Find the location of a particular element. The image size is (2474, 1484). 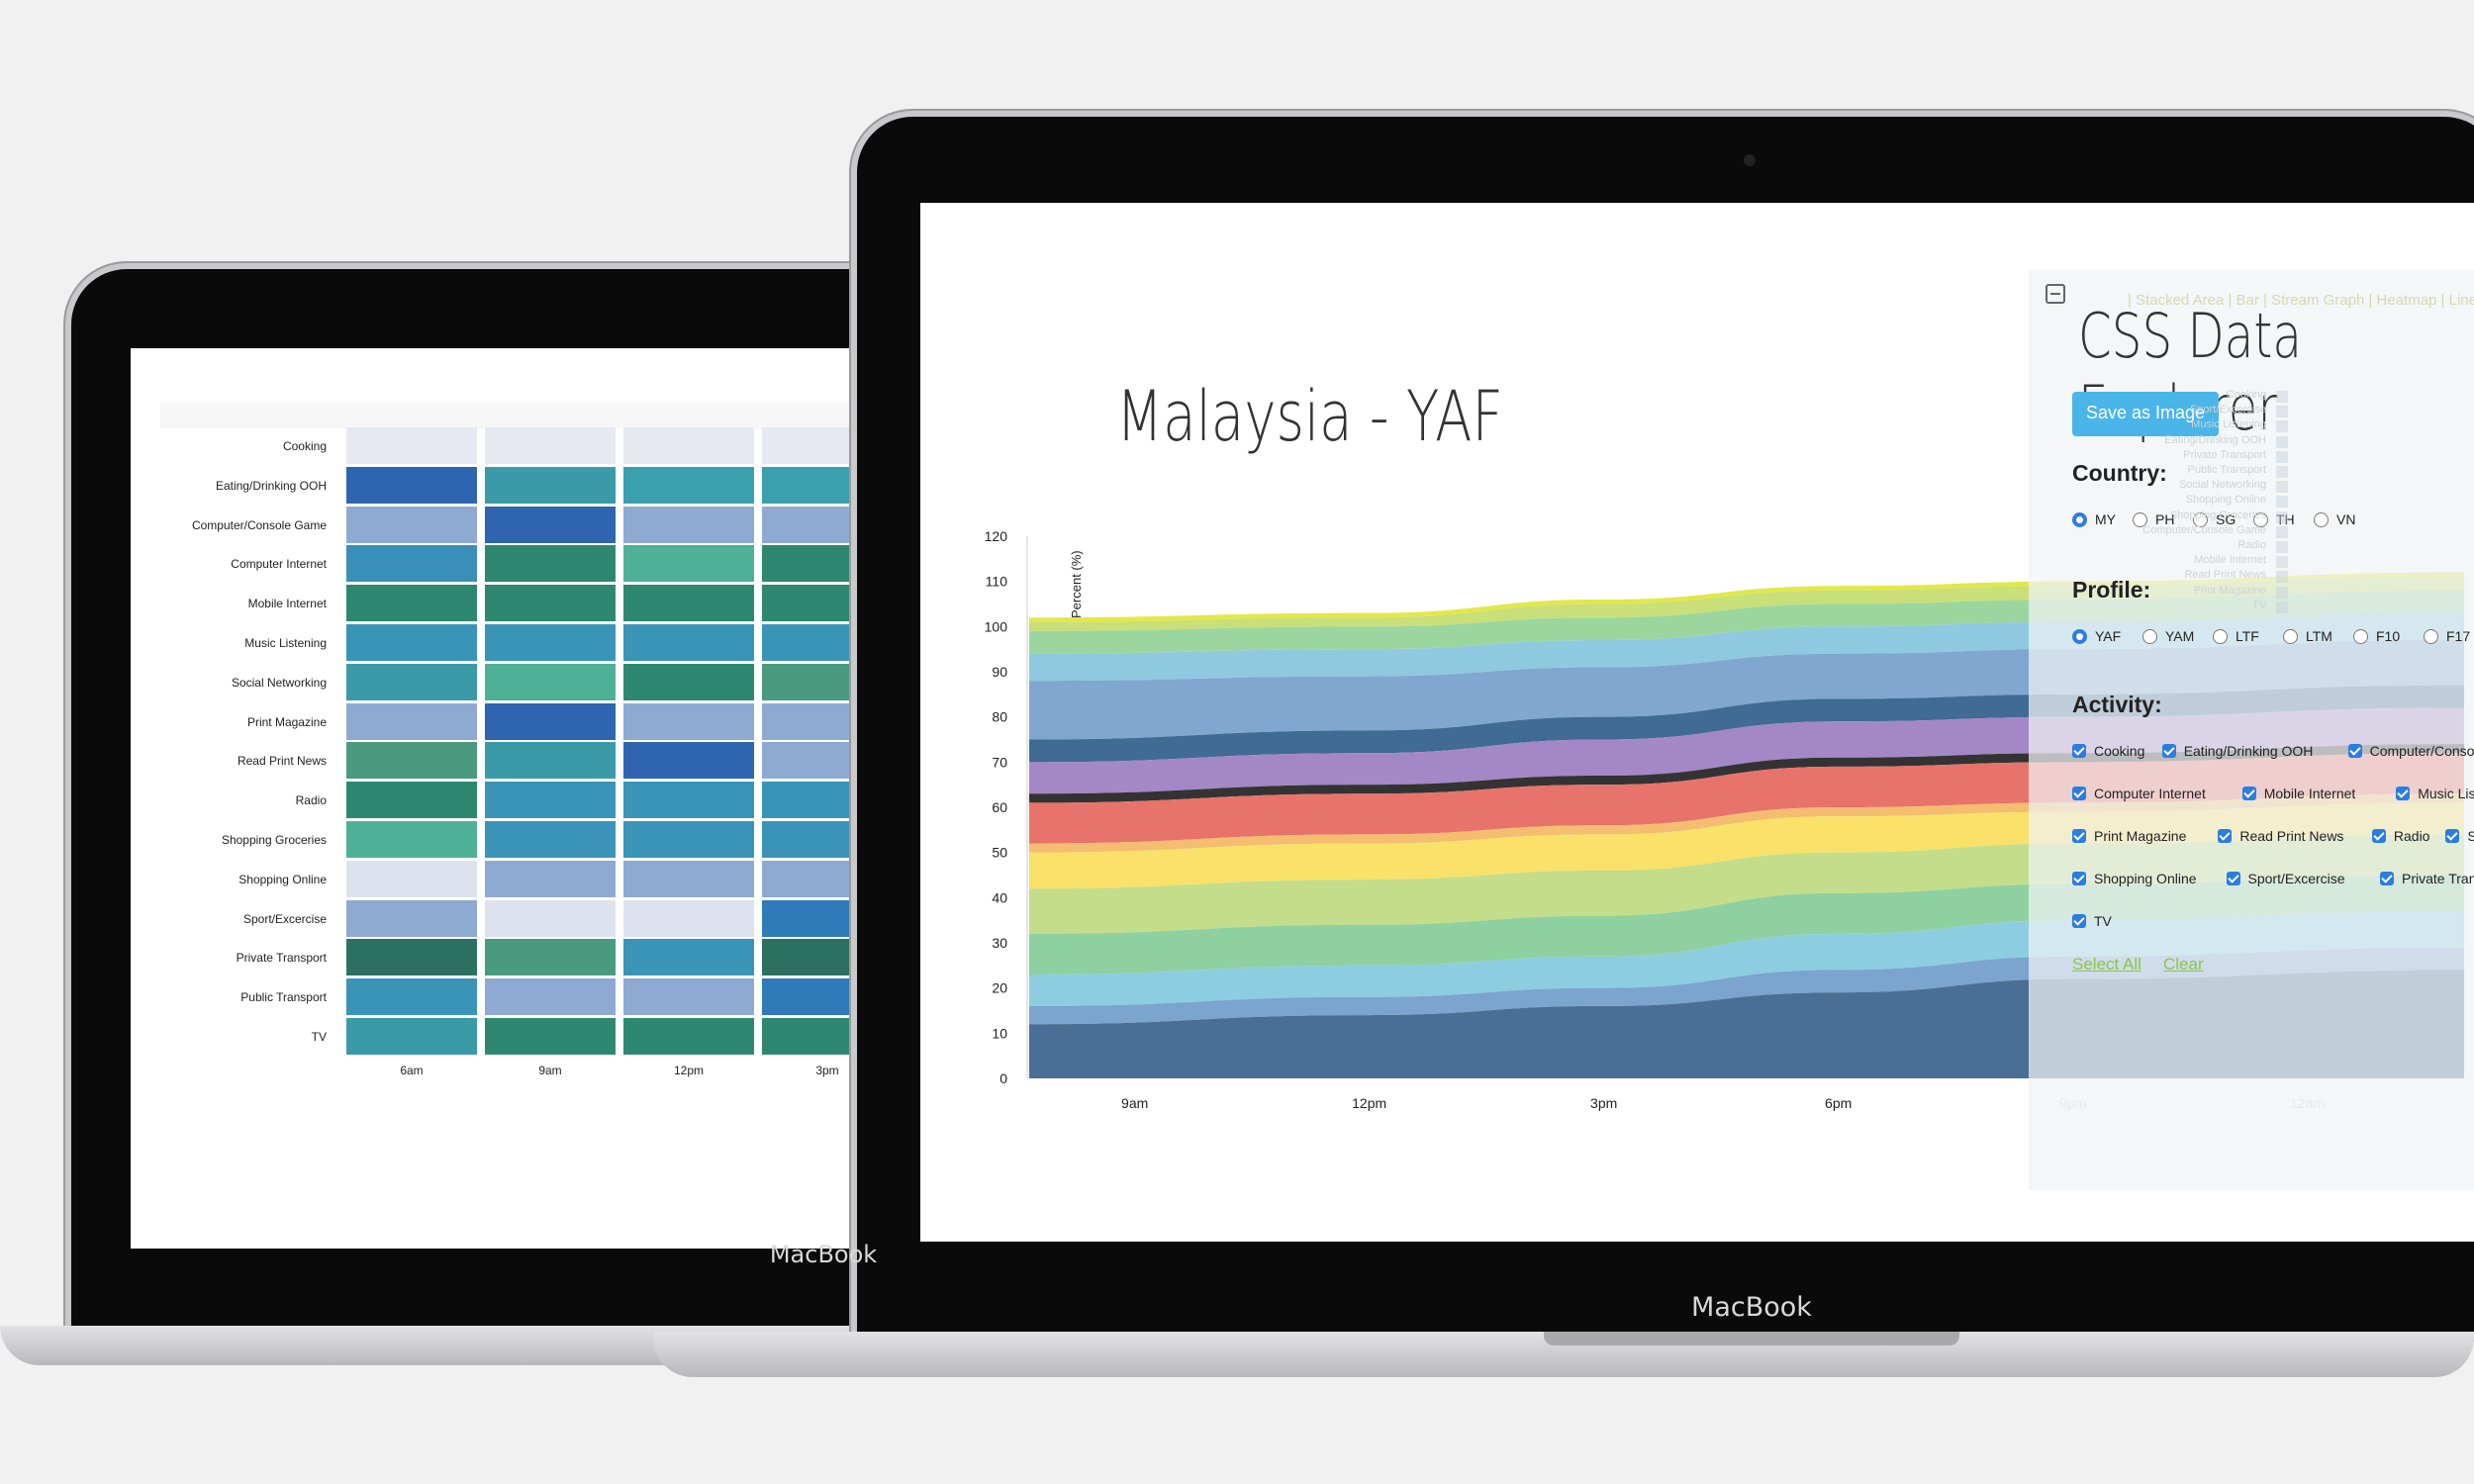

profile-option: YAF is located at coordinates (2096, 636).